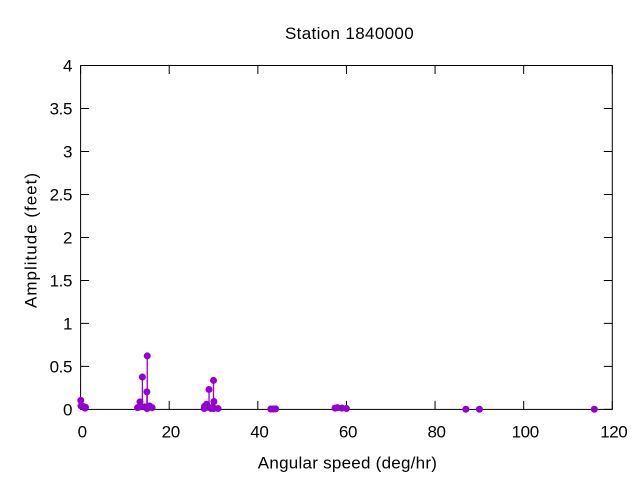 The width and height of the screenshot is (640, 480). What do you see at coordinates (525, 431) in the screenshot?
I see `svg-text: 100` at bounding box center [525, 431].